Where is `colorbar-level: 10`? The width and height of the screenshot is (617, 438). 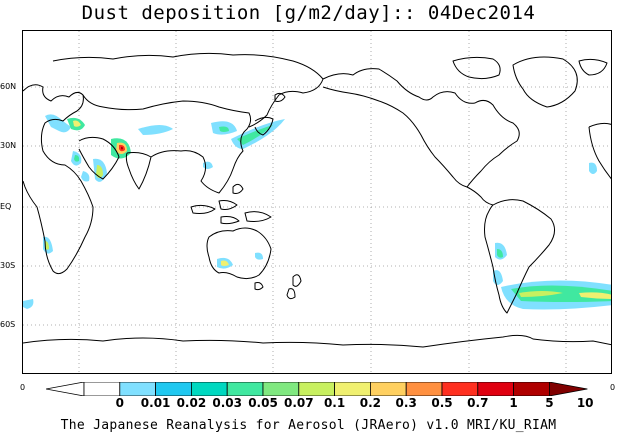 colorbar-level: 10 is located at coordinates (585, 403).